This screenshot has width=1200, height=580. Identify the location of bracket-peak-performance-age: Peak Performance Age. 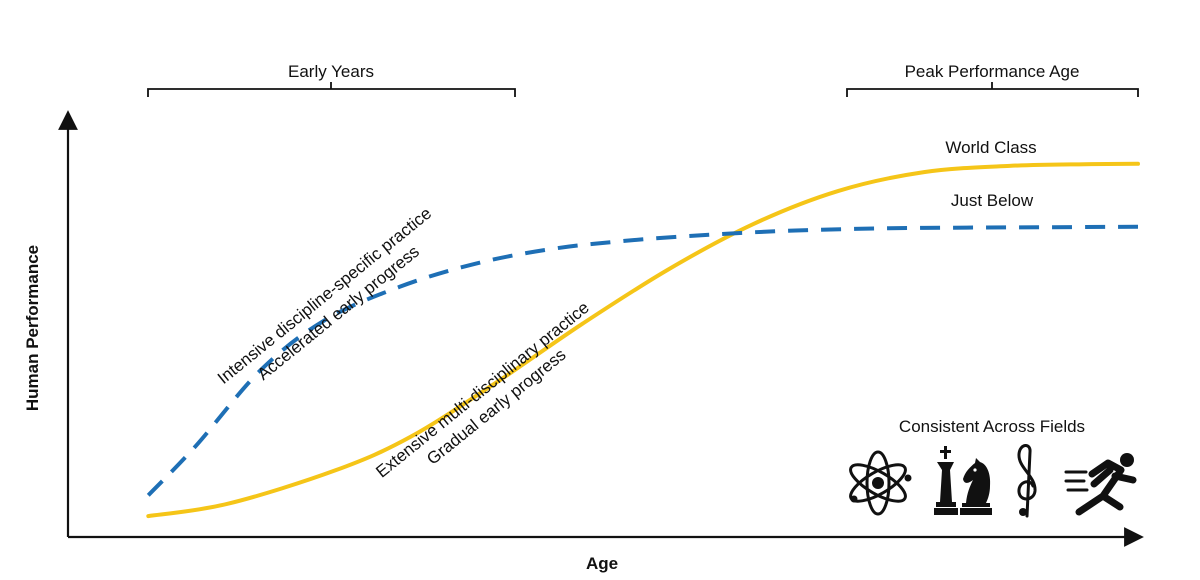
(992, 79).